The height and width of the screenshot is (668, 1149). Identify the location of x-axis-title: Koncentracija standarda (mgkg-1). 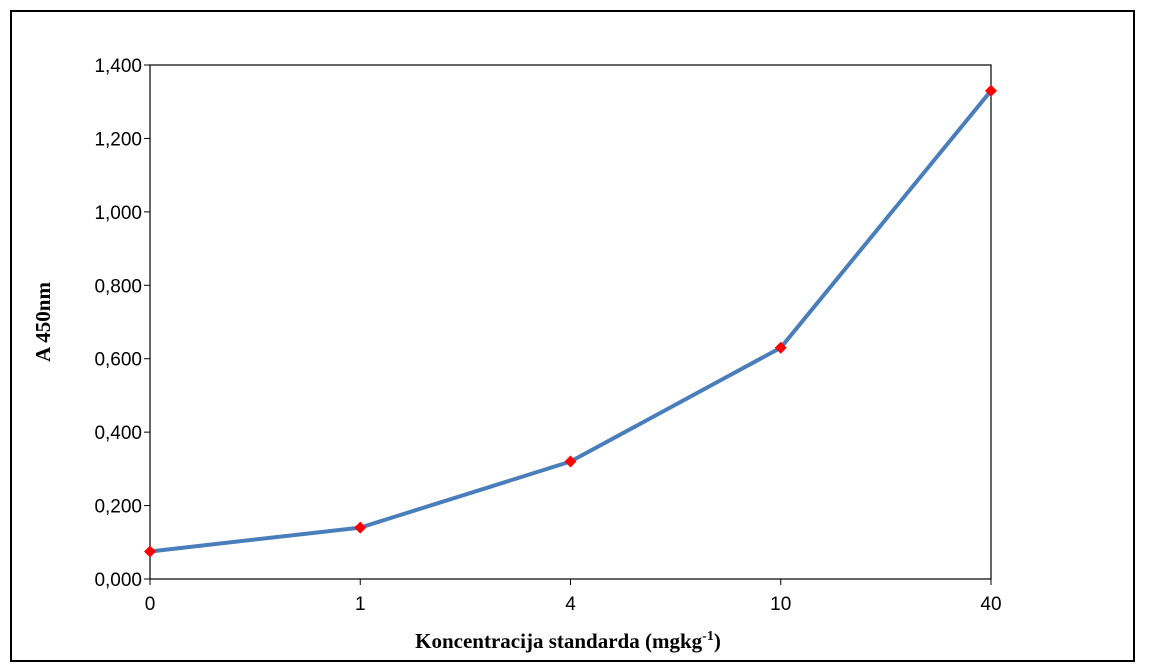
(568, 641).